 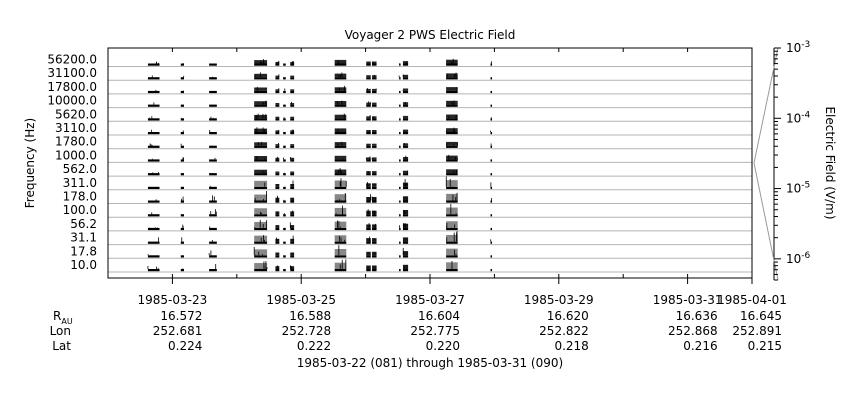 What do you see at coordinates (430, 300) in the screenshot?
I see `x-tick-label: 1985-03-27` at bounding box center [430, 300].